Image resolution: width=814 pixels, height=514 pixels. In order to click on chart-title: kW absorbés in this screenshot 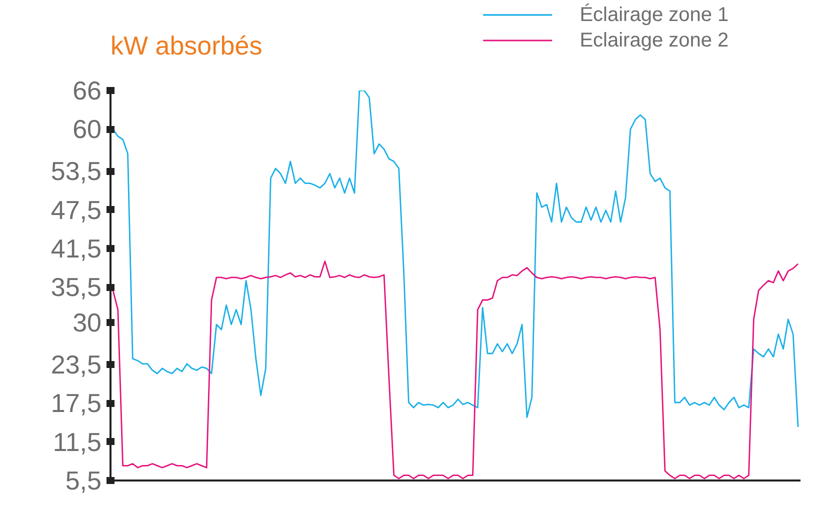, I will do `click(186, 45)`.